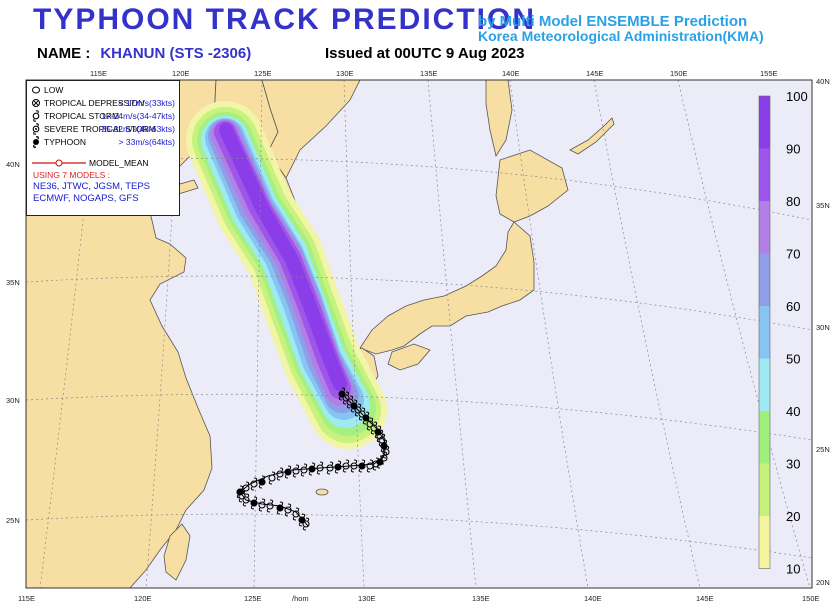  I want to click on lon-bottom-label: 120E, so click(143, 598).